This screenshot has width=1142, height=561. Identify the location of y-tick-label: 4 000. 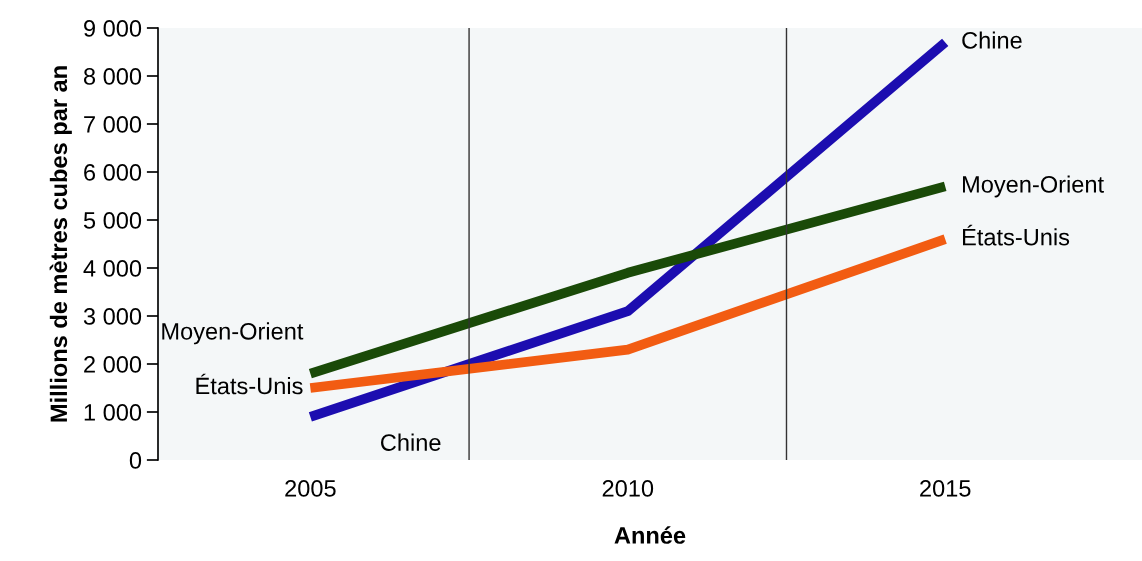
(112, 268).